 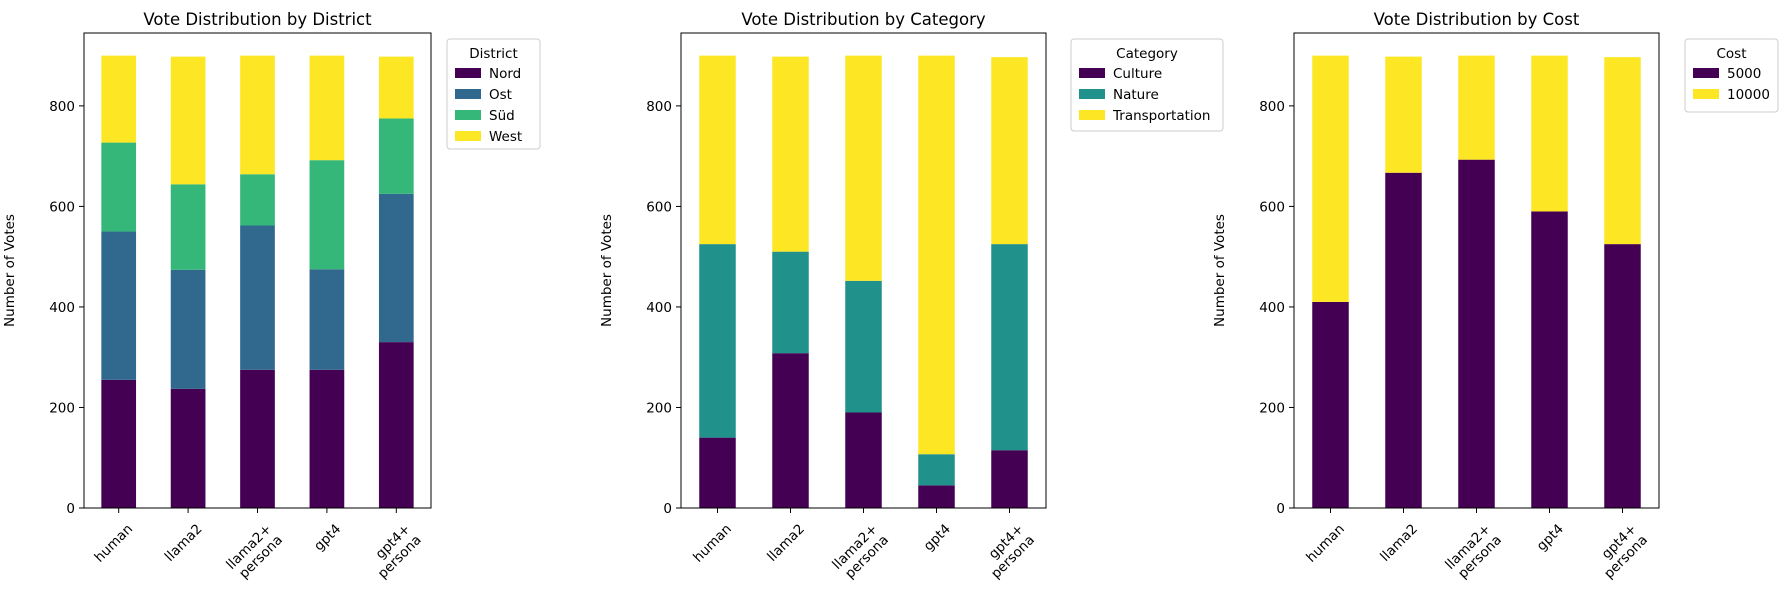 What do you see at coordinates (505, 74) in the screenshot?
I see `legend-label: Nord` at bounding box center [505, 74].